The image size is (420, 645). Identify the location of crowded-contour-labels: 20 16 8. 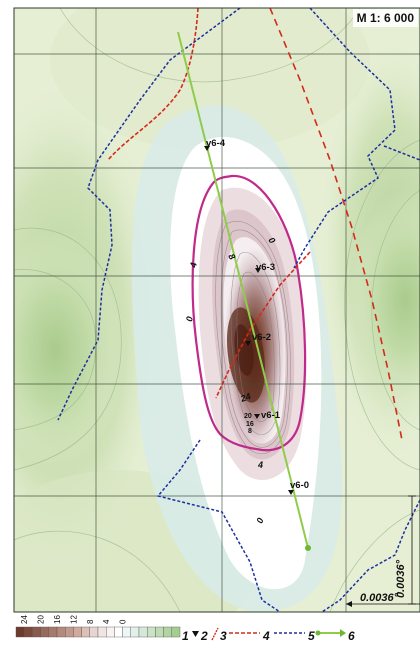
(249, 424).